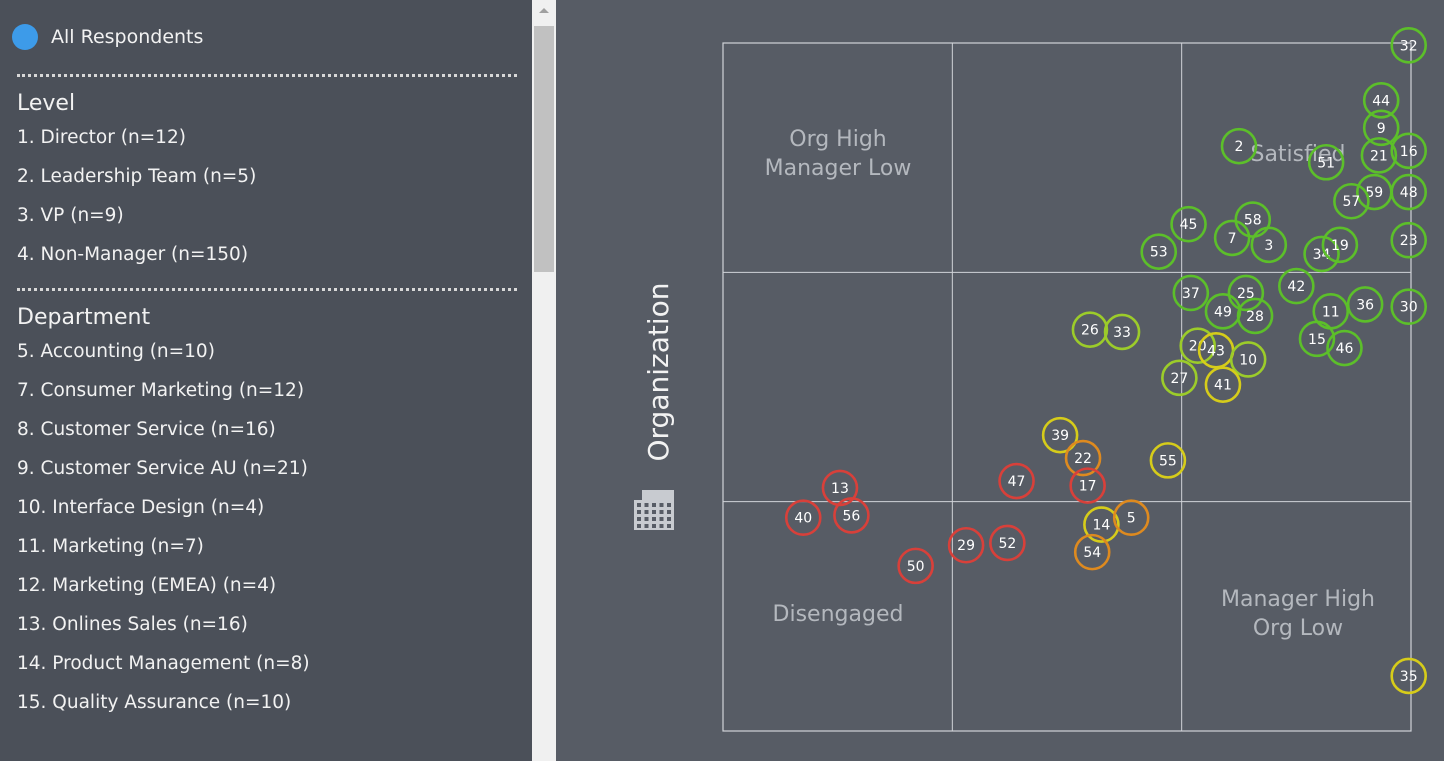  What do you see at coordinates (1409, 241) in the screenshot?
I see `point-label: 23` at bounding box center [1409, 241].